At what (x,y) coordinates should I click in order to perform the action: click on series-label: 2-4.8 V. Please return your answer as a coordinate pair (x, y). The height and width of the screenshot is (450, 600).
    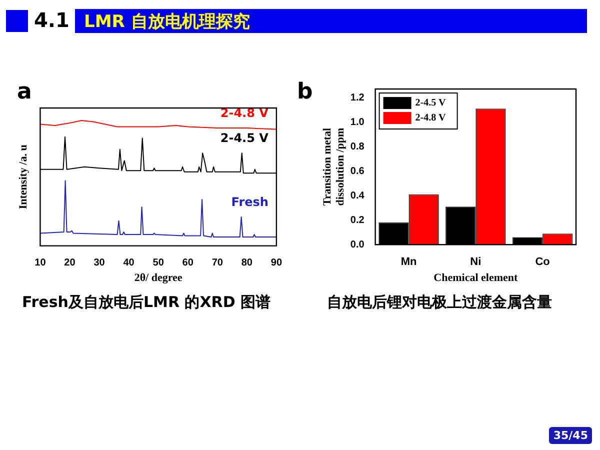
    Looking at the image, I should click on (245, 113).